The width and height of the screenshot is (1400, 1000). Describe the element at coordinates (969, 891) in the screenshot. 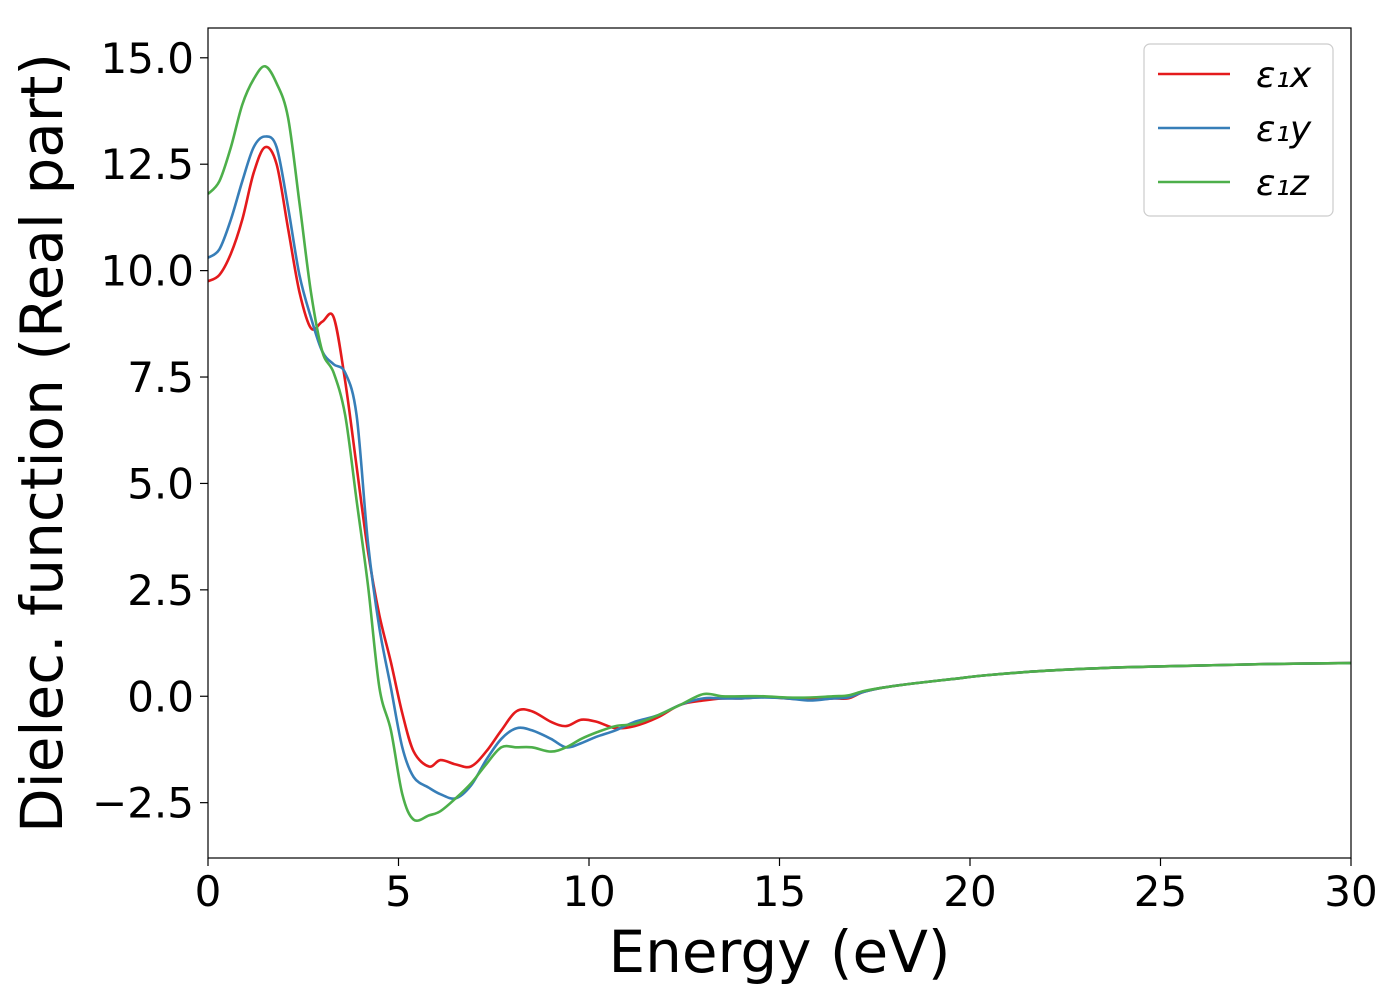

I see `x-tick-label: 20` at that location.